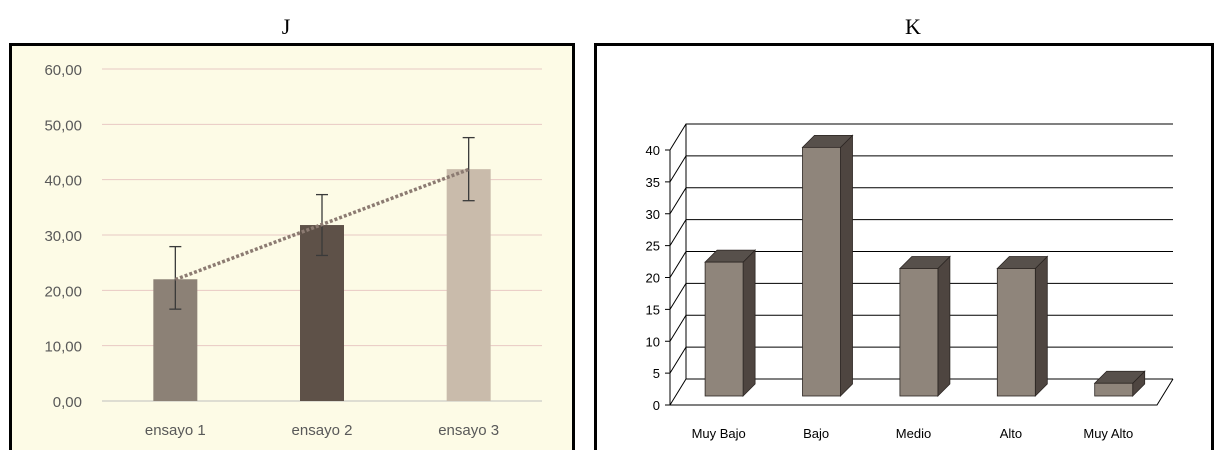 This screenshot has height=453, width=1219. I want to click on y-tick-label: 5, so click(656, 373).